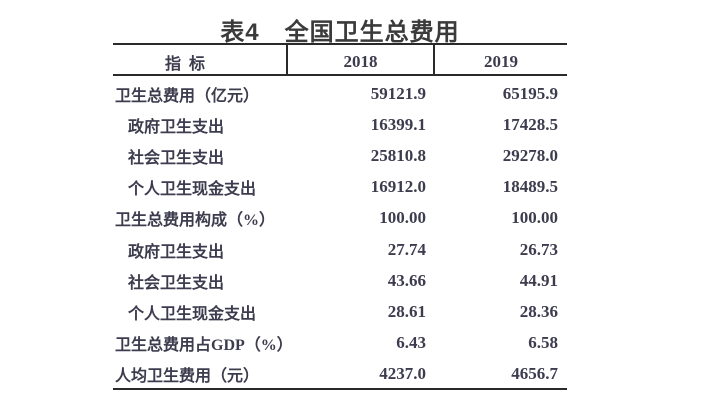  Describe the element at coordinates (398, 93) in the screenshot. I see `value-2018: 59121.9` at that location.